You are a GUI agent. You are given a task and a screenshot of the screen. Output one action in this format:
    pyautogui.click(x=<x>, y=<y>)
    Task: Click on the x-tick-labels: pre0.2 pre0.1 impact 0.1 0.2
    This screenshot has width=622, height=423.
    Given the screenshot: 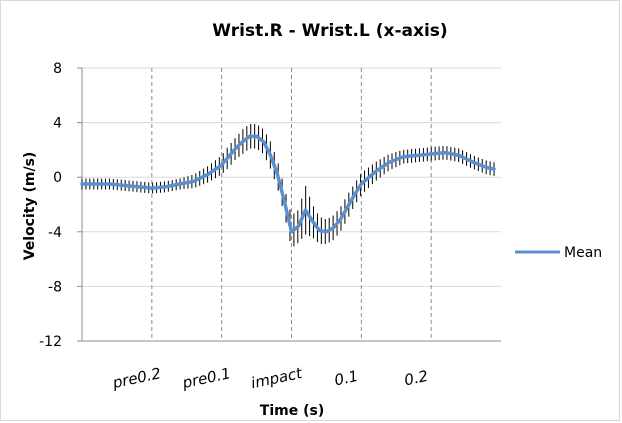 What is the action you would take?
    pyautogui.click(x=270, y=378)
    